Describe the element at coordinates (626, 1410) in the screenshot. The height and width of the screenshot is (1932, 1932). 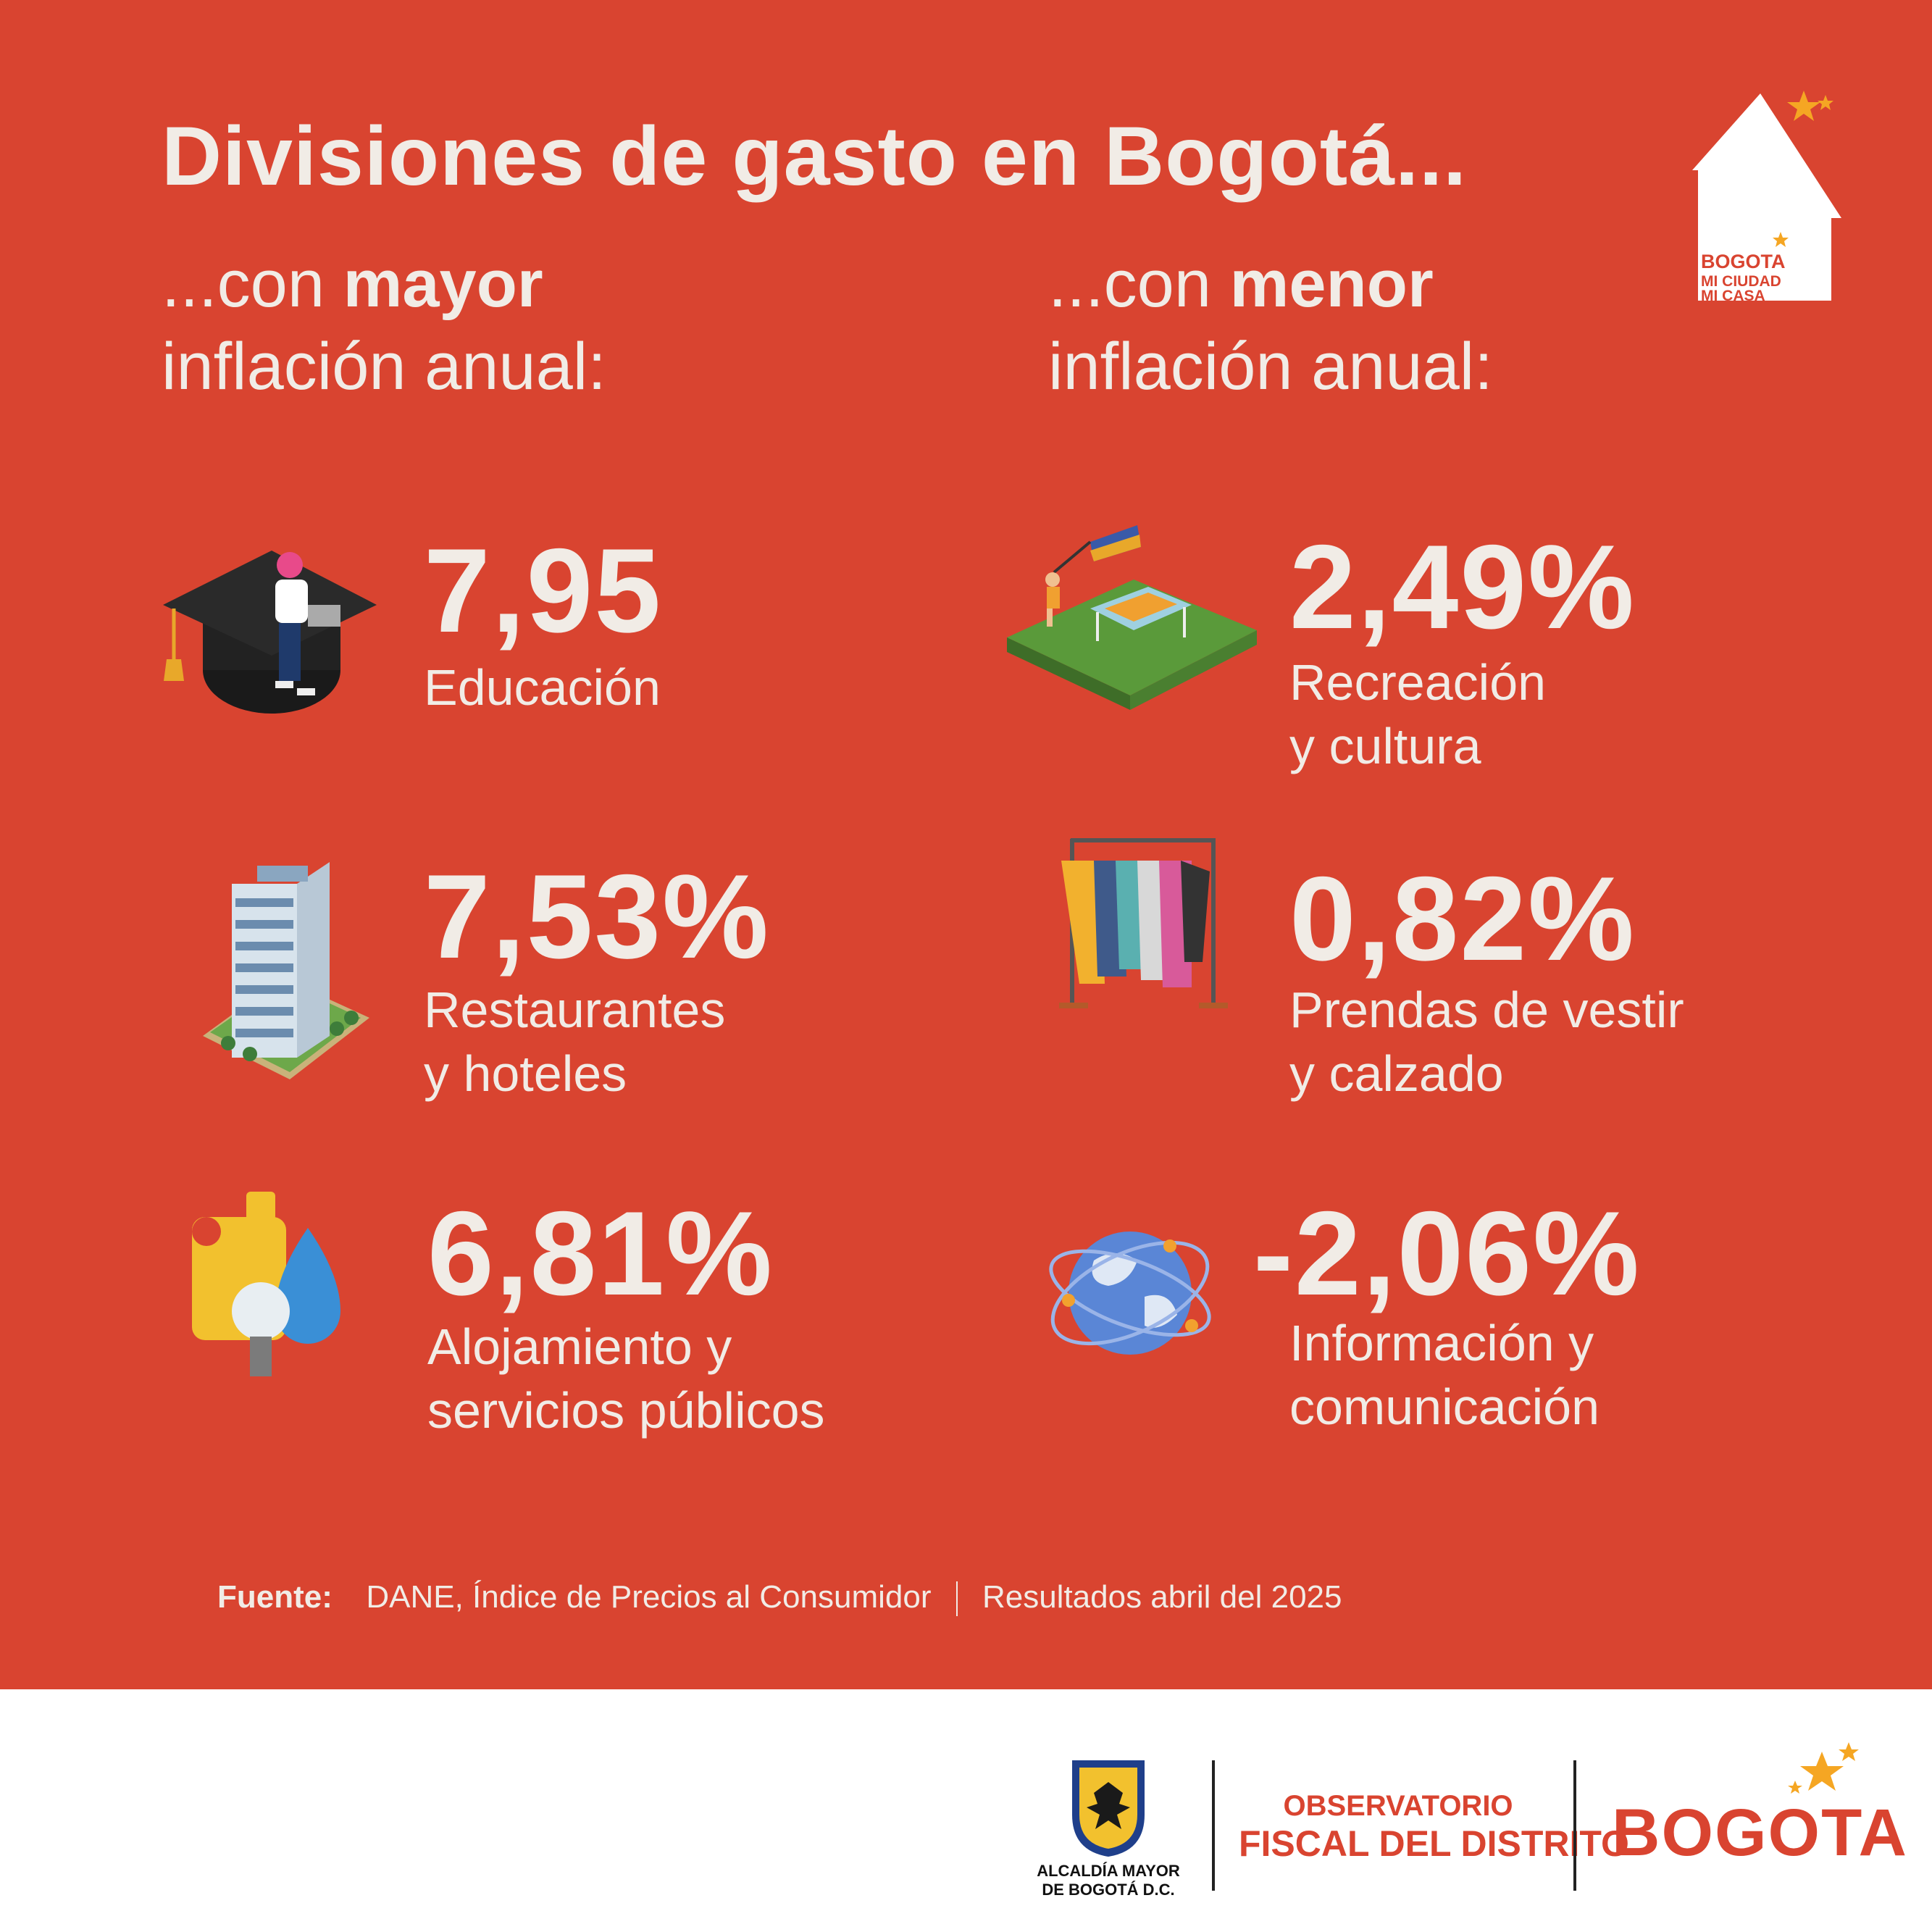
I see `mayor-label-3-line2: servicios públicos` at that location.